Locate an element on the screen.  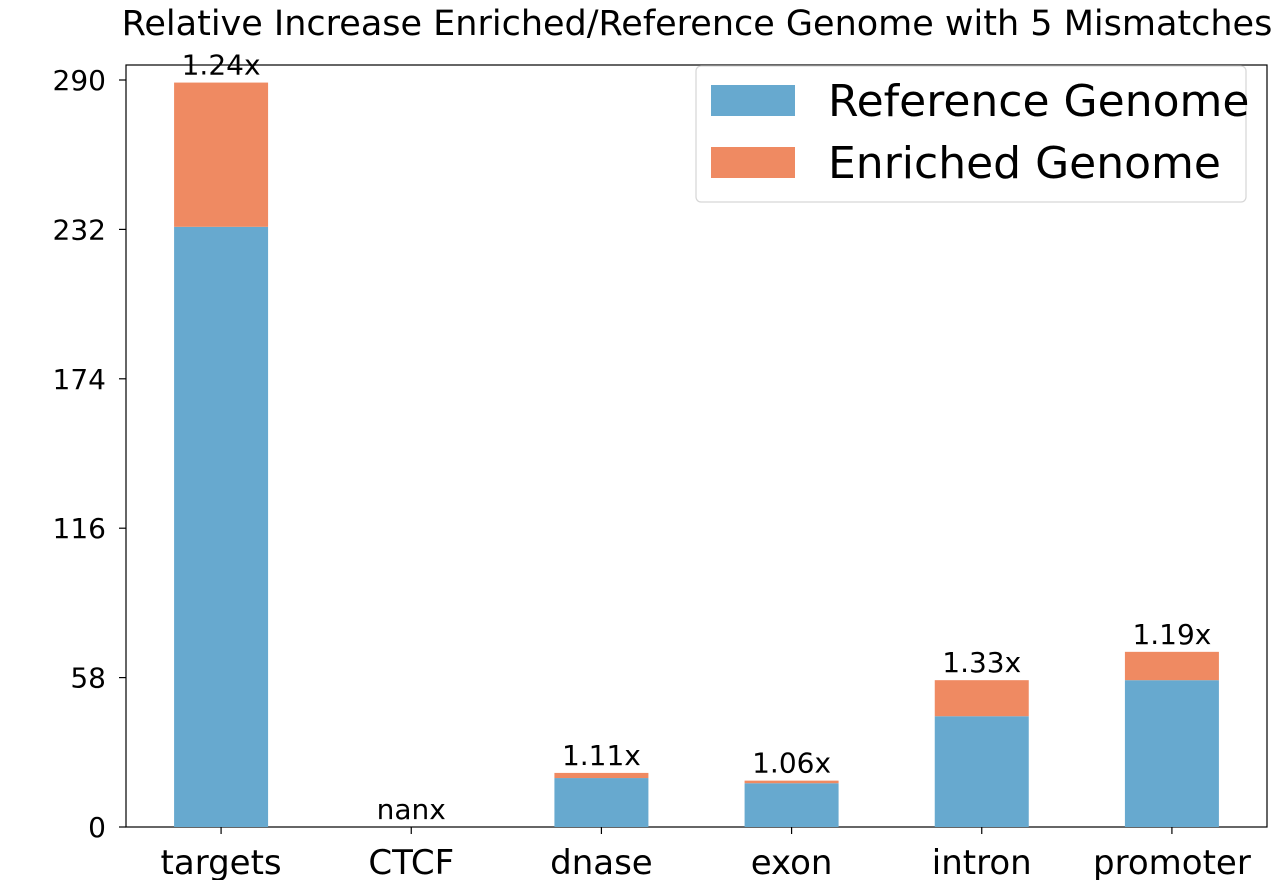
x-tick-label: exon is located at coordinates (792, 861).